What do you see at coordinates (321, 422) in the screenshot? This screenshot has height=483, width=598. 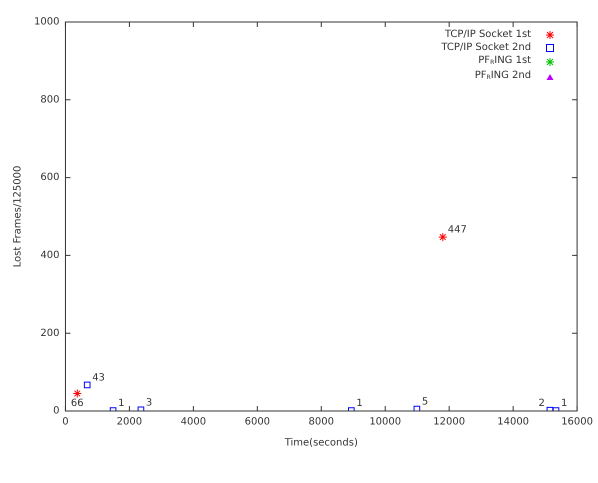 I see `x-tick-label: 8000` at bounding box center [321, 422].